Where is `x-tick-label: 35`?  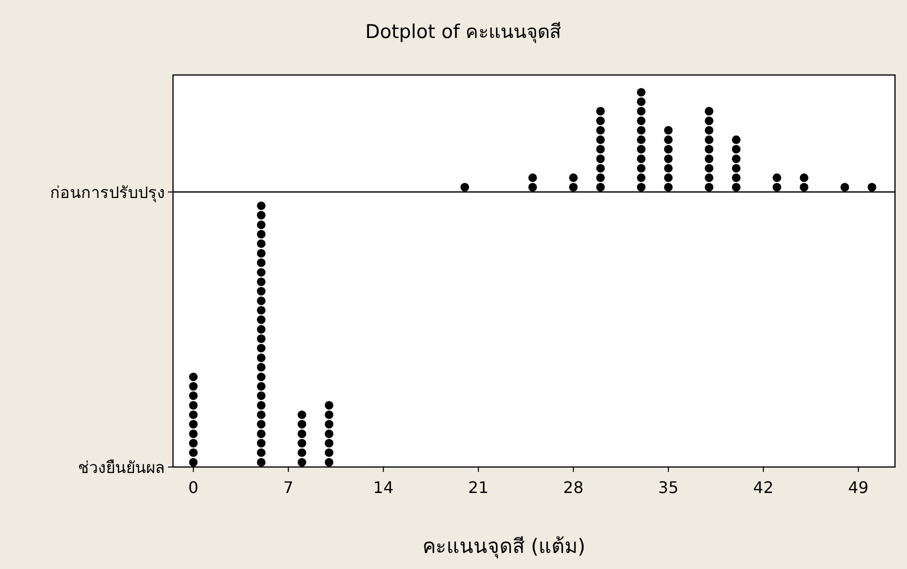
x-tick-label: 35 is located at coordinates (668, 487).